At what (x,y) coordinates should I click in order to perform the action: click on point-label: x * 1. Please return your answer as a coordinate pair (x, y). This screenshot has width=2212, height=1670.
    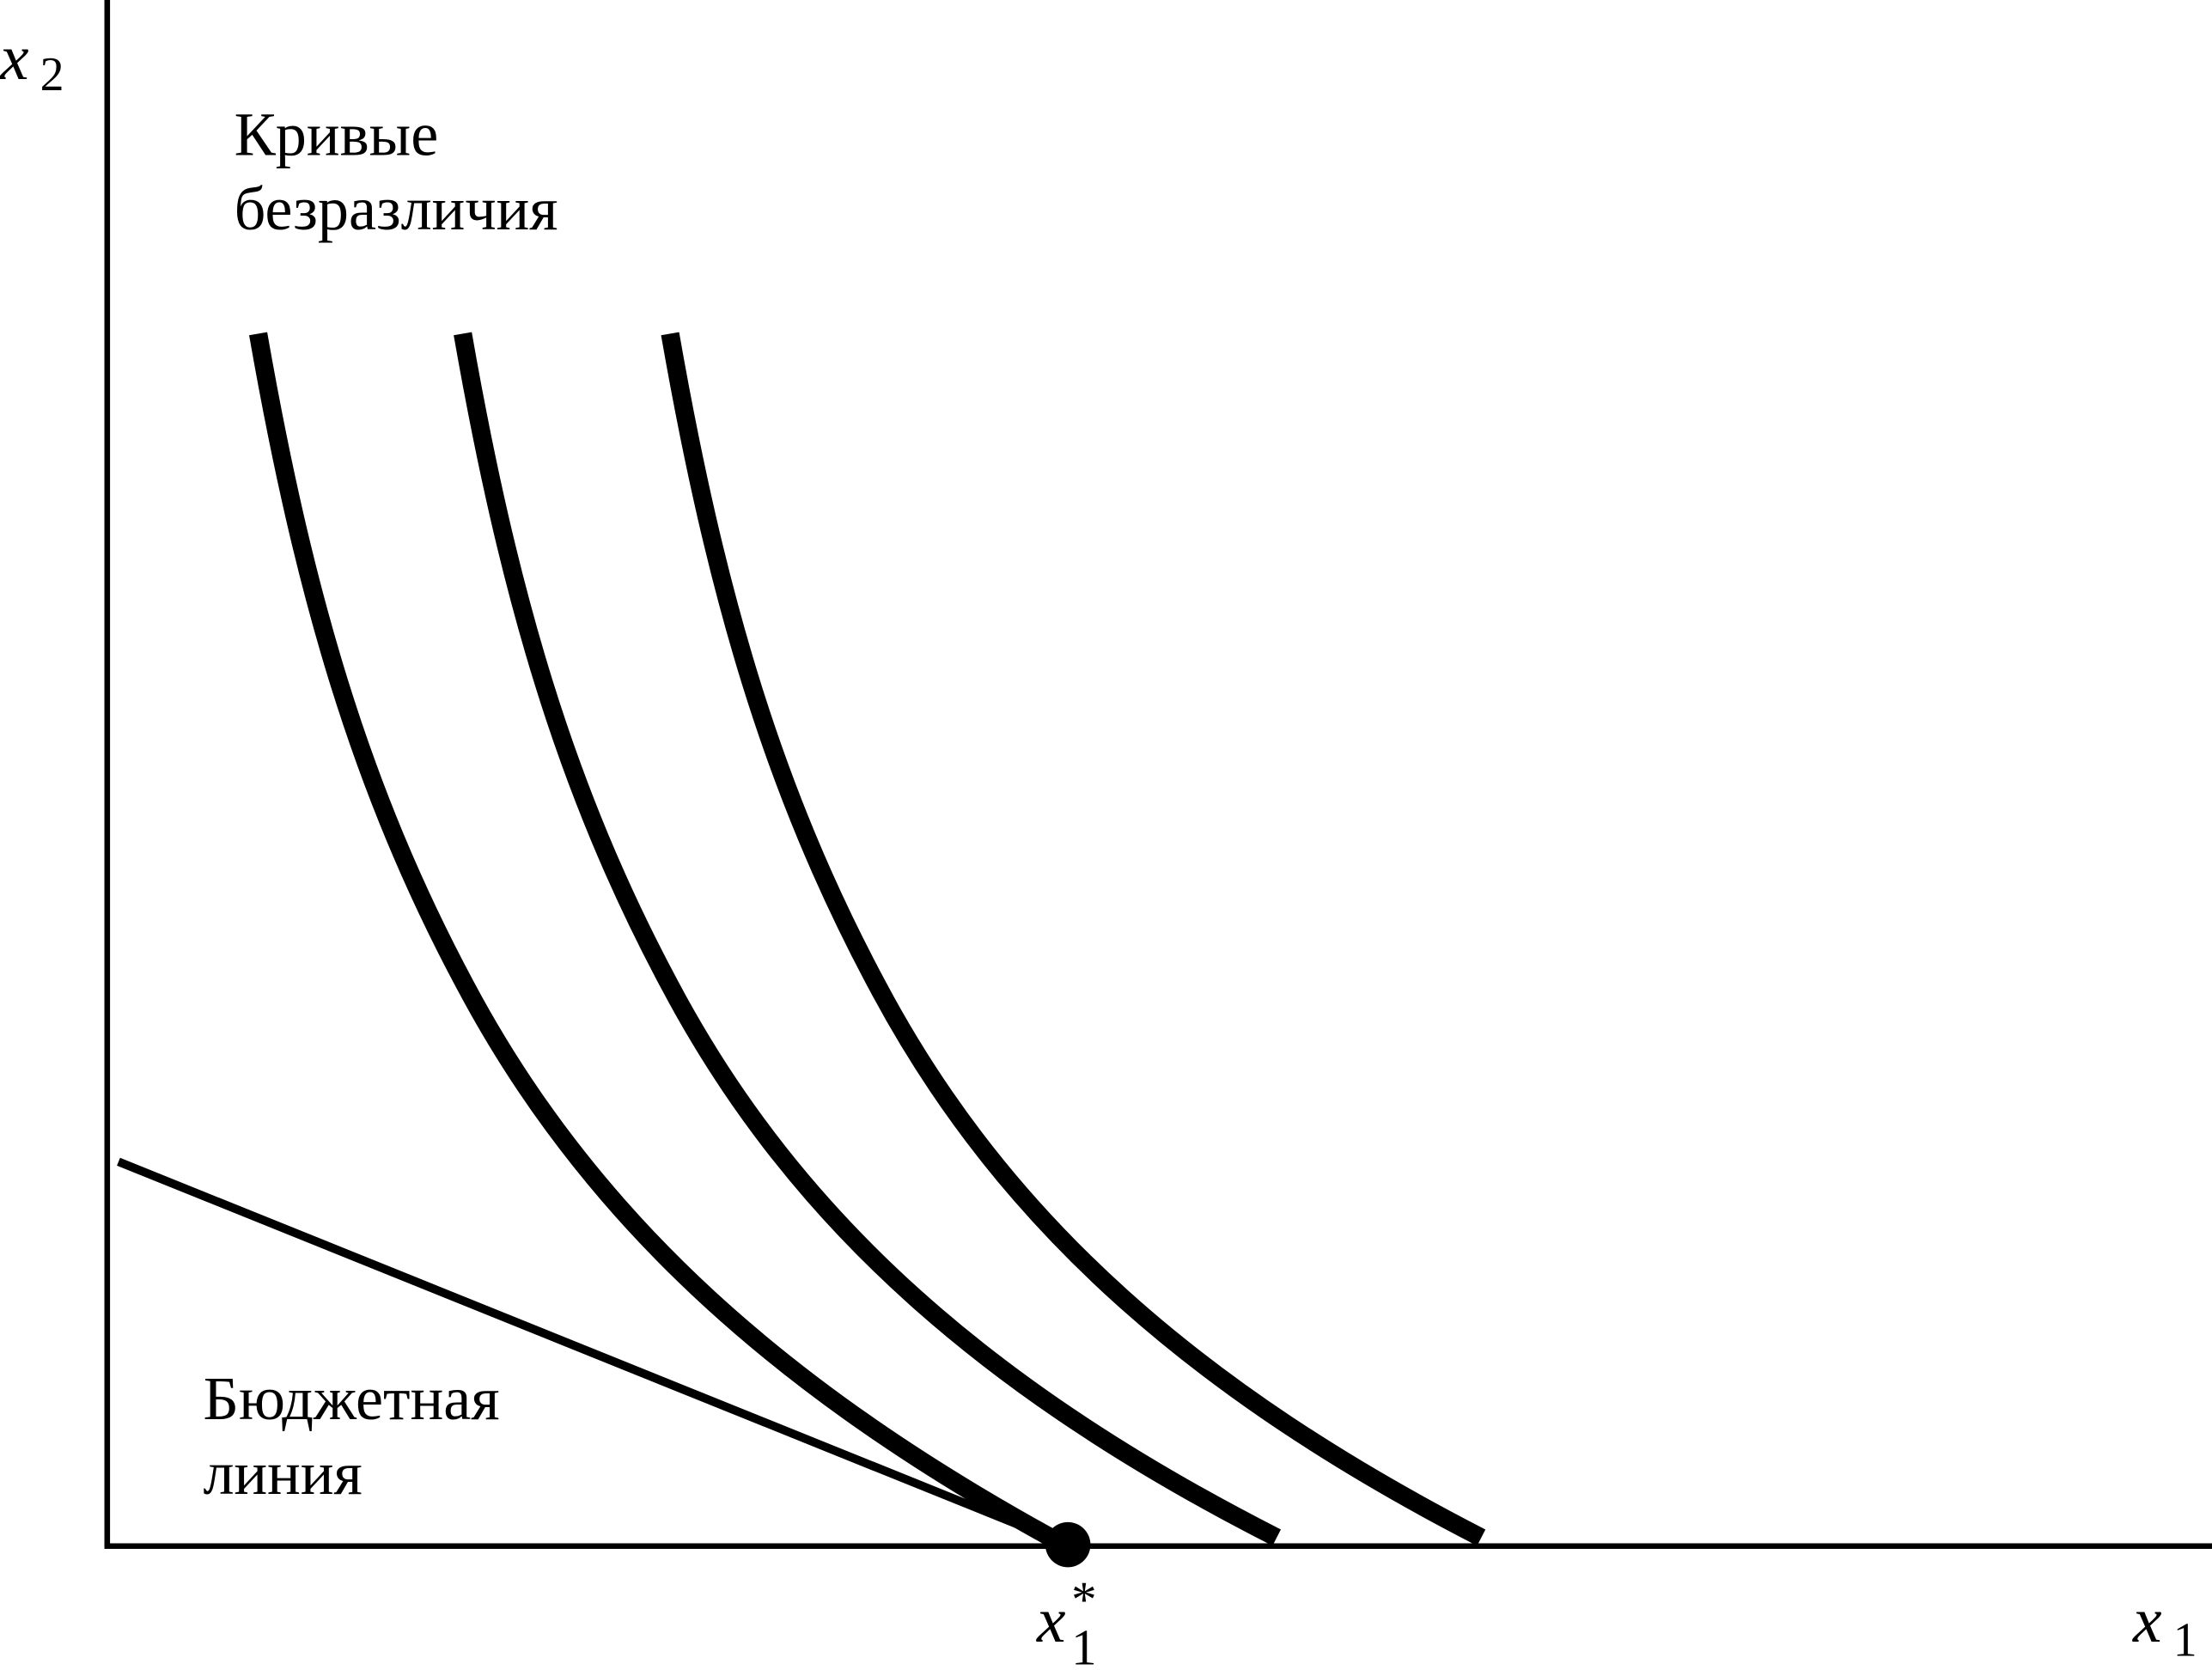
    Looking at the image, I should click on (1066, 1620).